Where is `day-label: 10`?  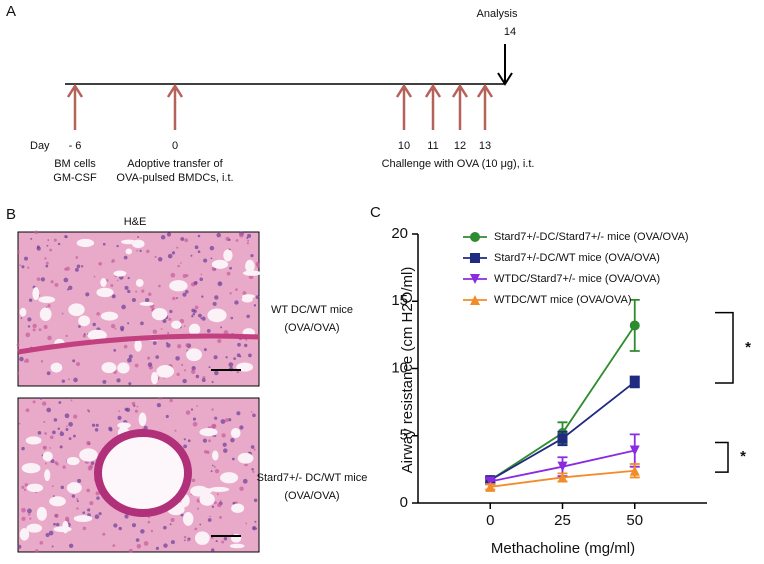 day-label: 10 is located at coordinates (404, 146).